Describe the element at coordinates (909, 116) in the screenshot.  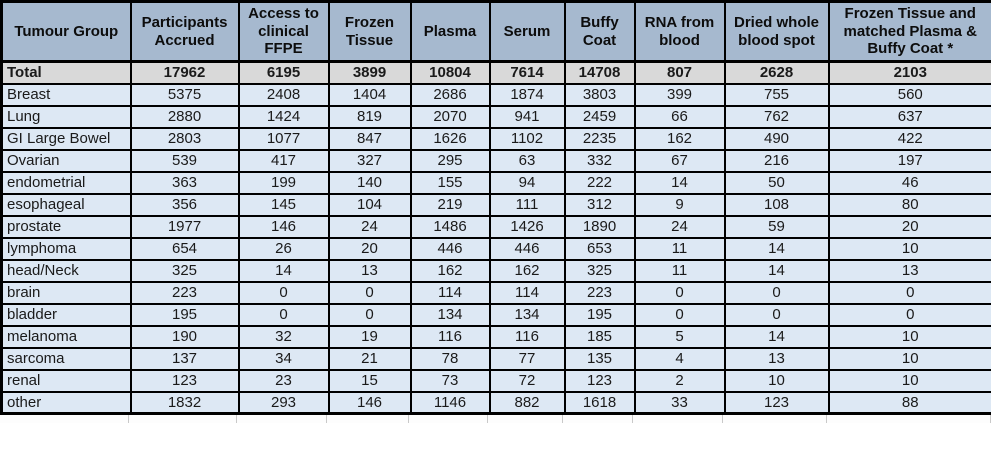
I see `value-cell: 637` at that location.